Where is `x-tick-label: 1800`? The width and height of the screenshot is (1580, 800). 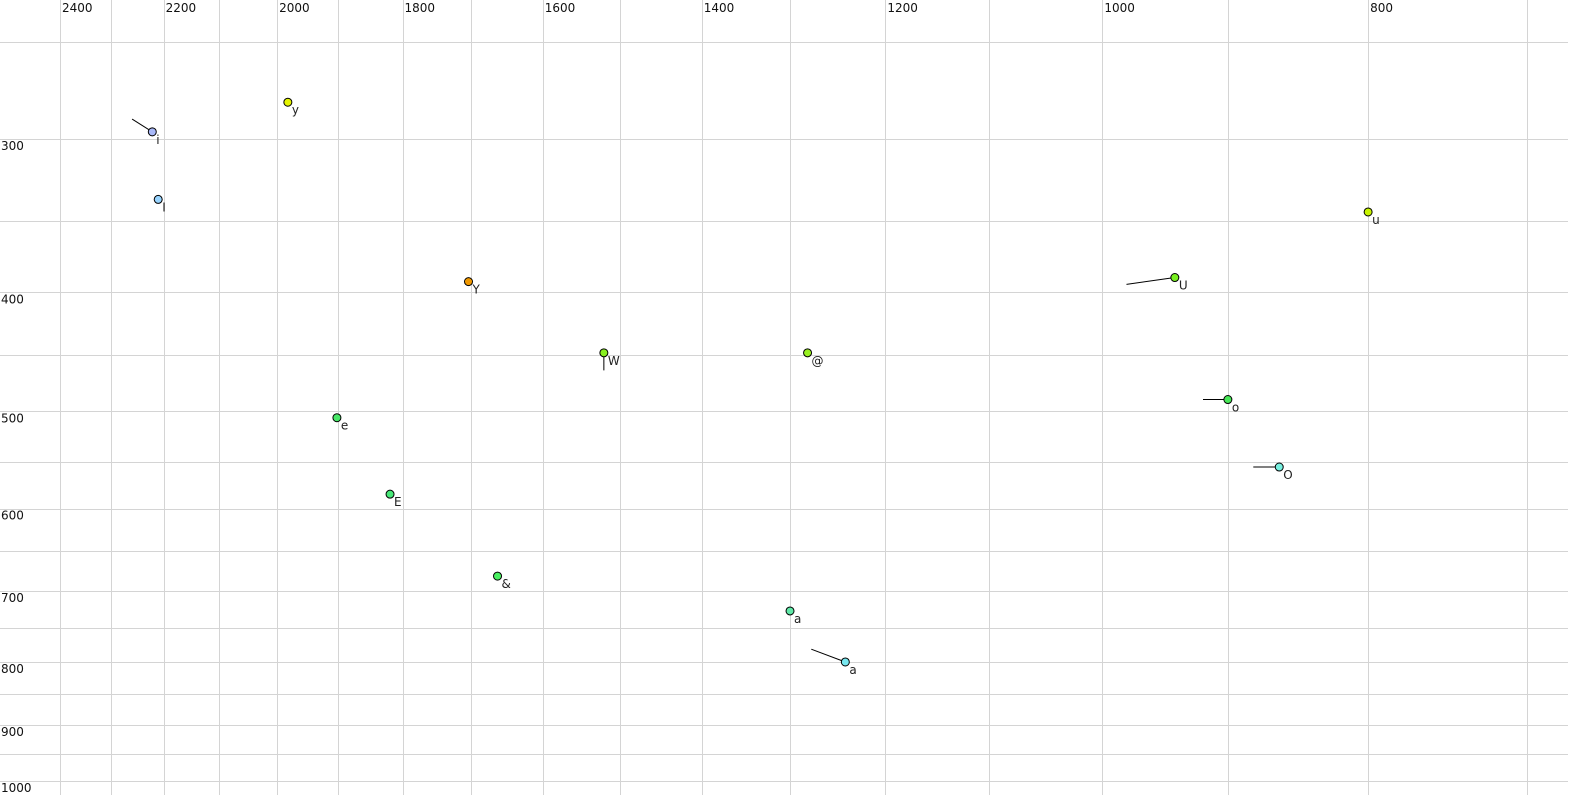
x-tick-label: 1800 is located at coordinates (420, 8).